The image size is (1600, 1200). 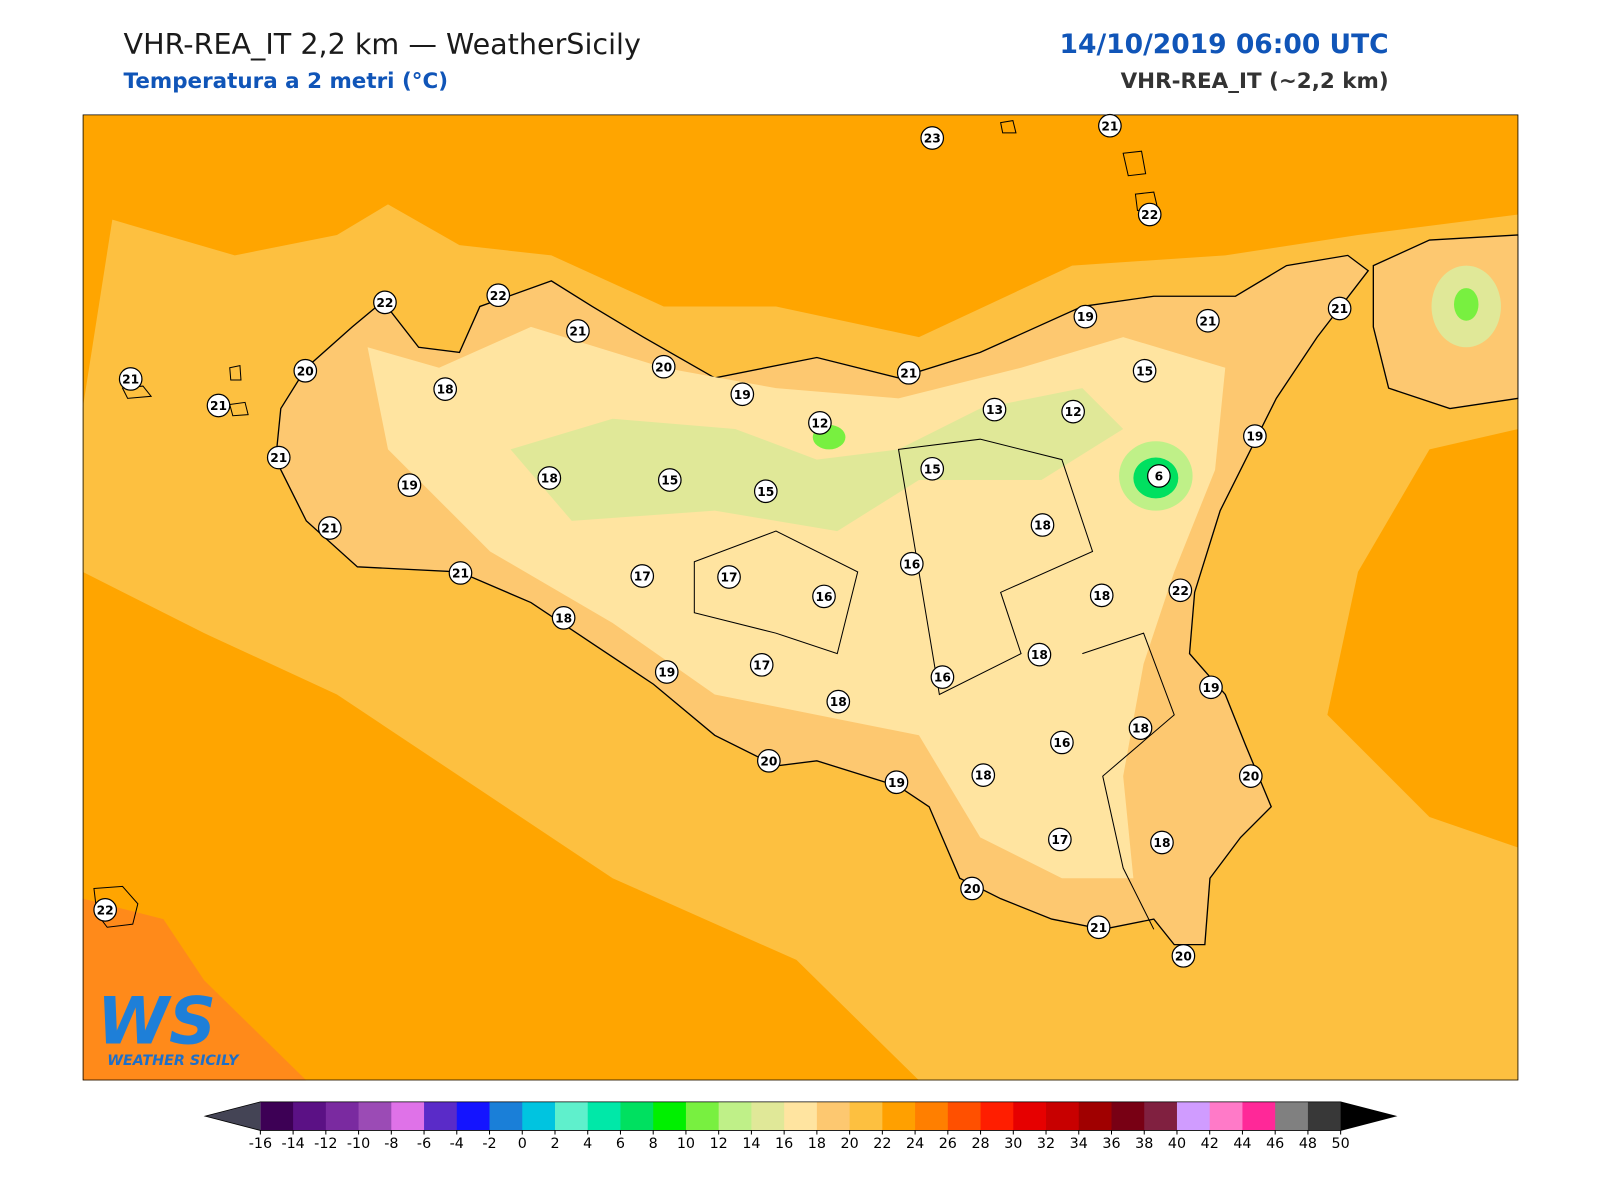 I want to click on colorbar-tick-label: 16, so click(x=784, y=1144).